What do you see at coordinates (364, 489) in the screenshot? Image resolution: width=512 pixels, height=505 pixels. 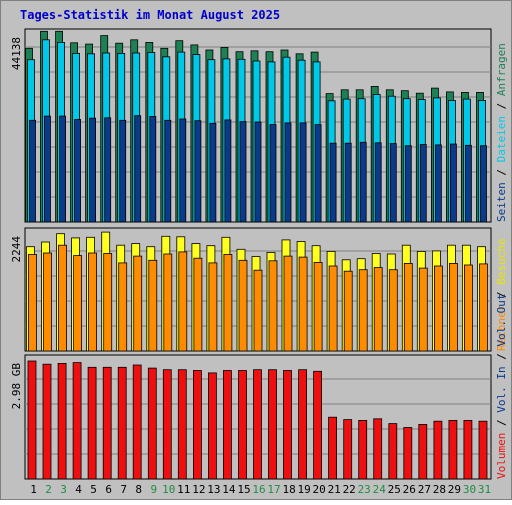 I see `x-tick-label: 23` at bounding box center [364, 489].